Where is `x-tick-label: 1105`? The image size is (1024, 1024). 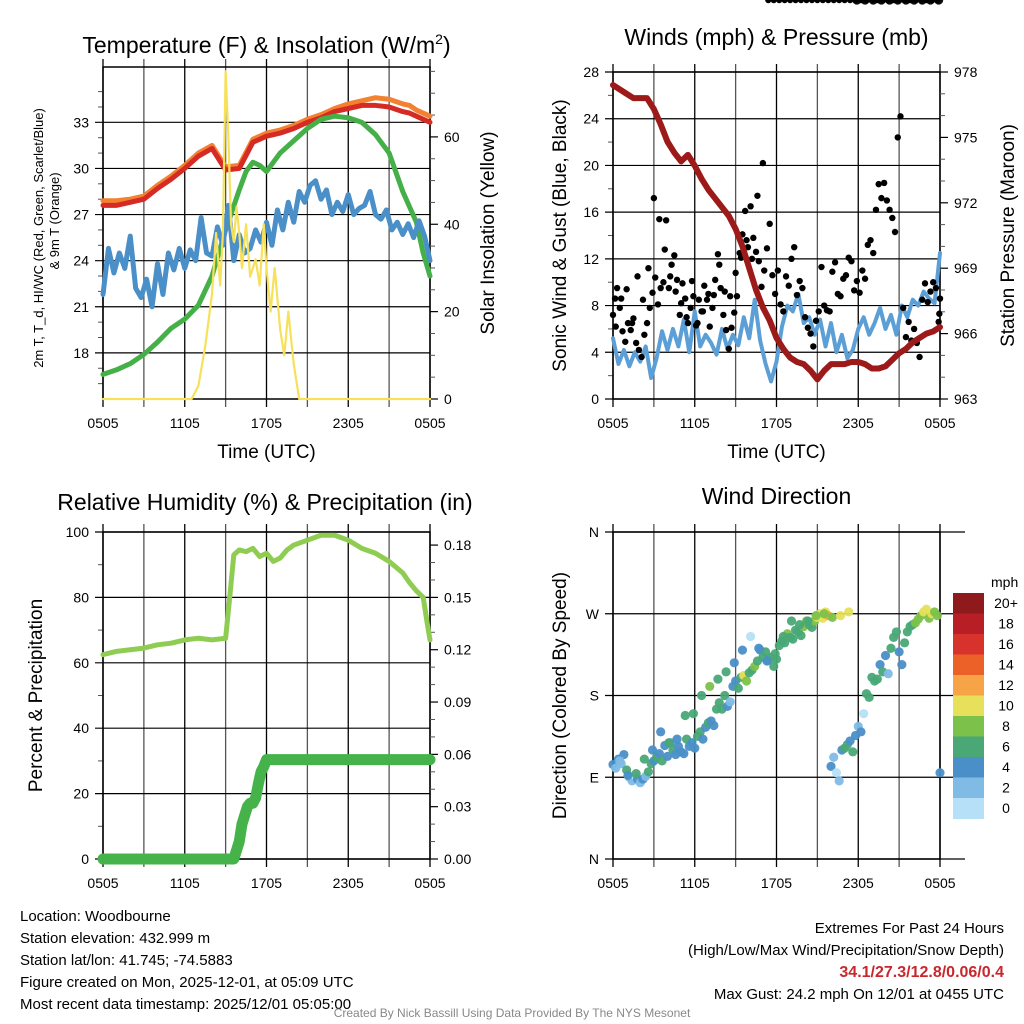 x-tick-label: 1105 is located at coordinates (185, 423).